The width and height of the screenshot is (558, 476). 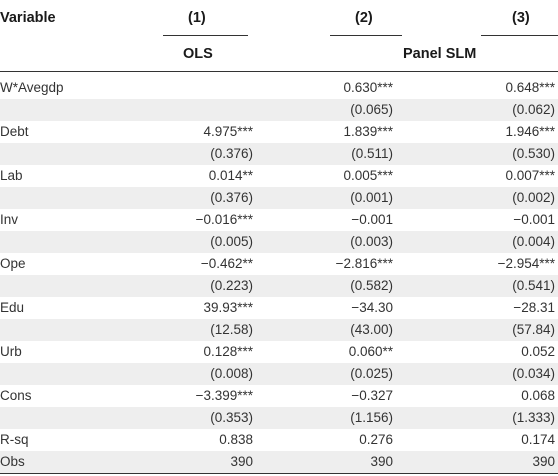 What do you see at coordinates (543, 461) in the screenshot?
I see `col3-value: 390` at bounding box center [543, 461].